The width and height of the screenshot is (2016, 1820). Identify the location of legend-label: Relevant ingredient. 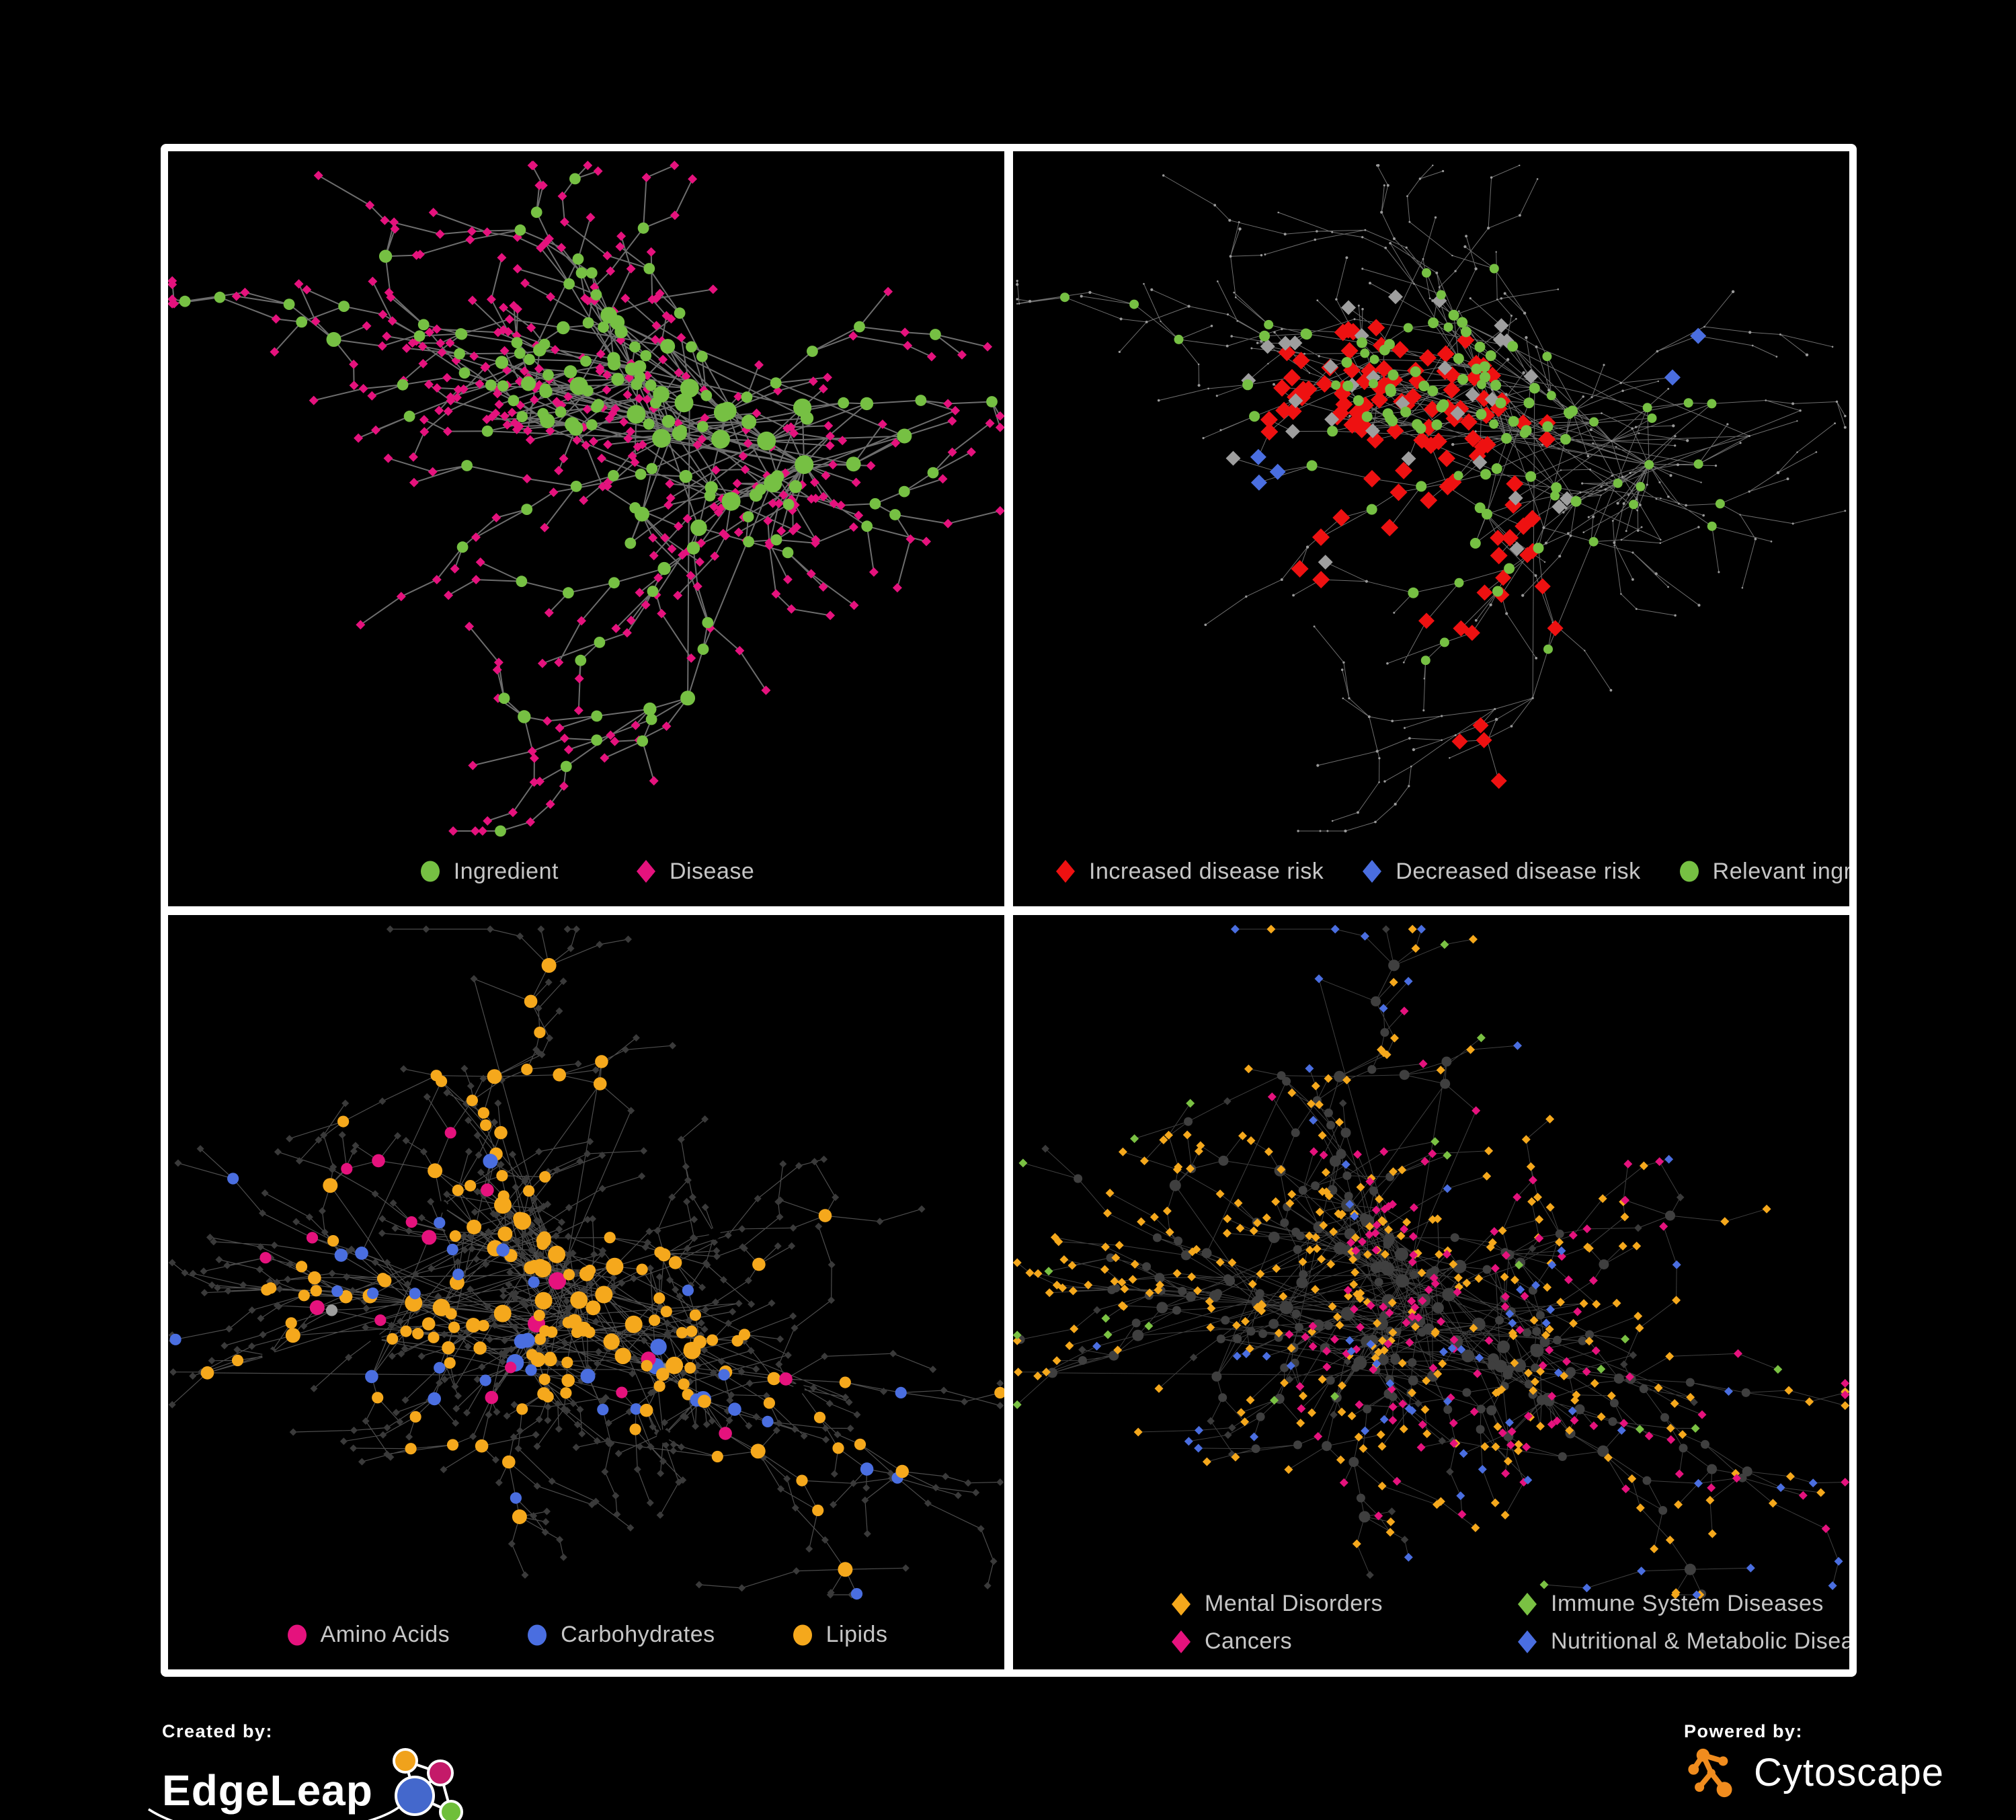
(1780, 871).